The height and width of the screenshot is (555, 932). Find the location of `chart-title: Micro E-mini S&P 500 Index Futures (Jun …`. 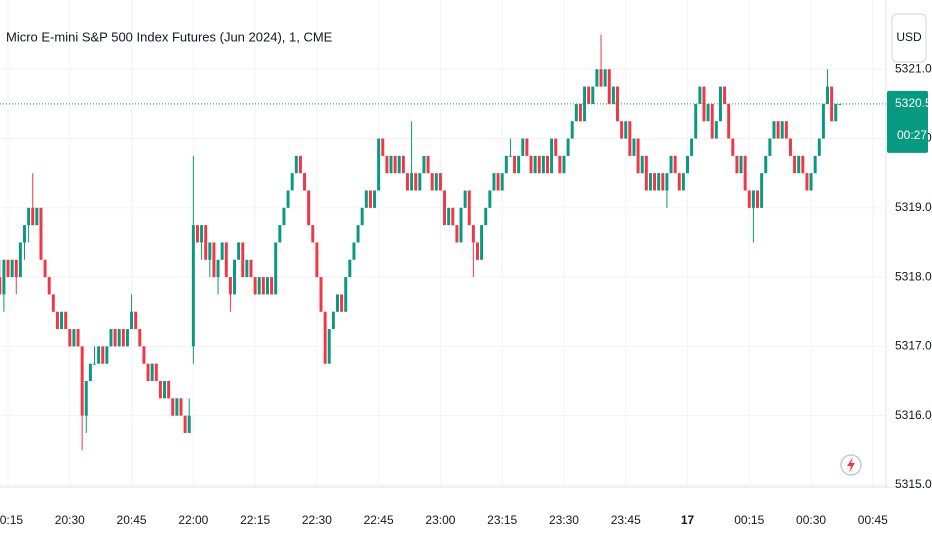

chart-title: Micro E-mini S&P 500 Index Futures (Jun … is located at coordinates (169, 36).